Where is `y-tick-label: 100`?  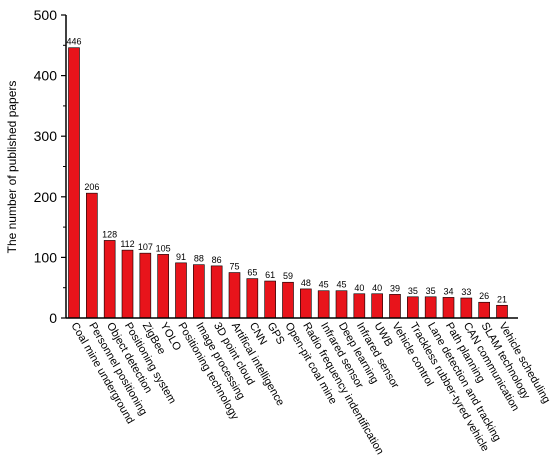
y-tick-label: 100 is located at coordinates (46, 257).